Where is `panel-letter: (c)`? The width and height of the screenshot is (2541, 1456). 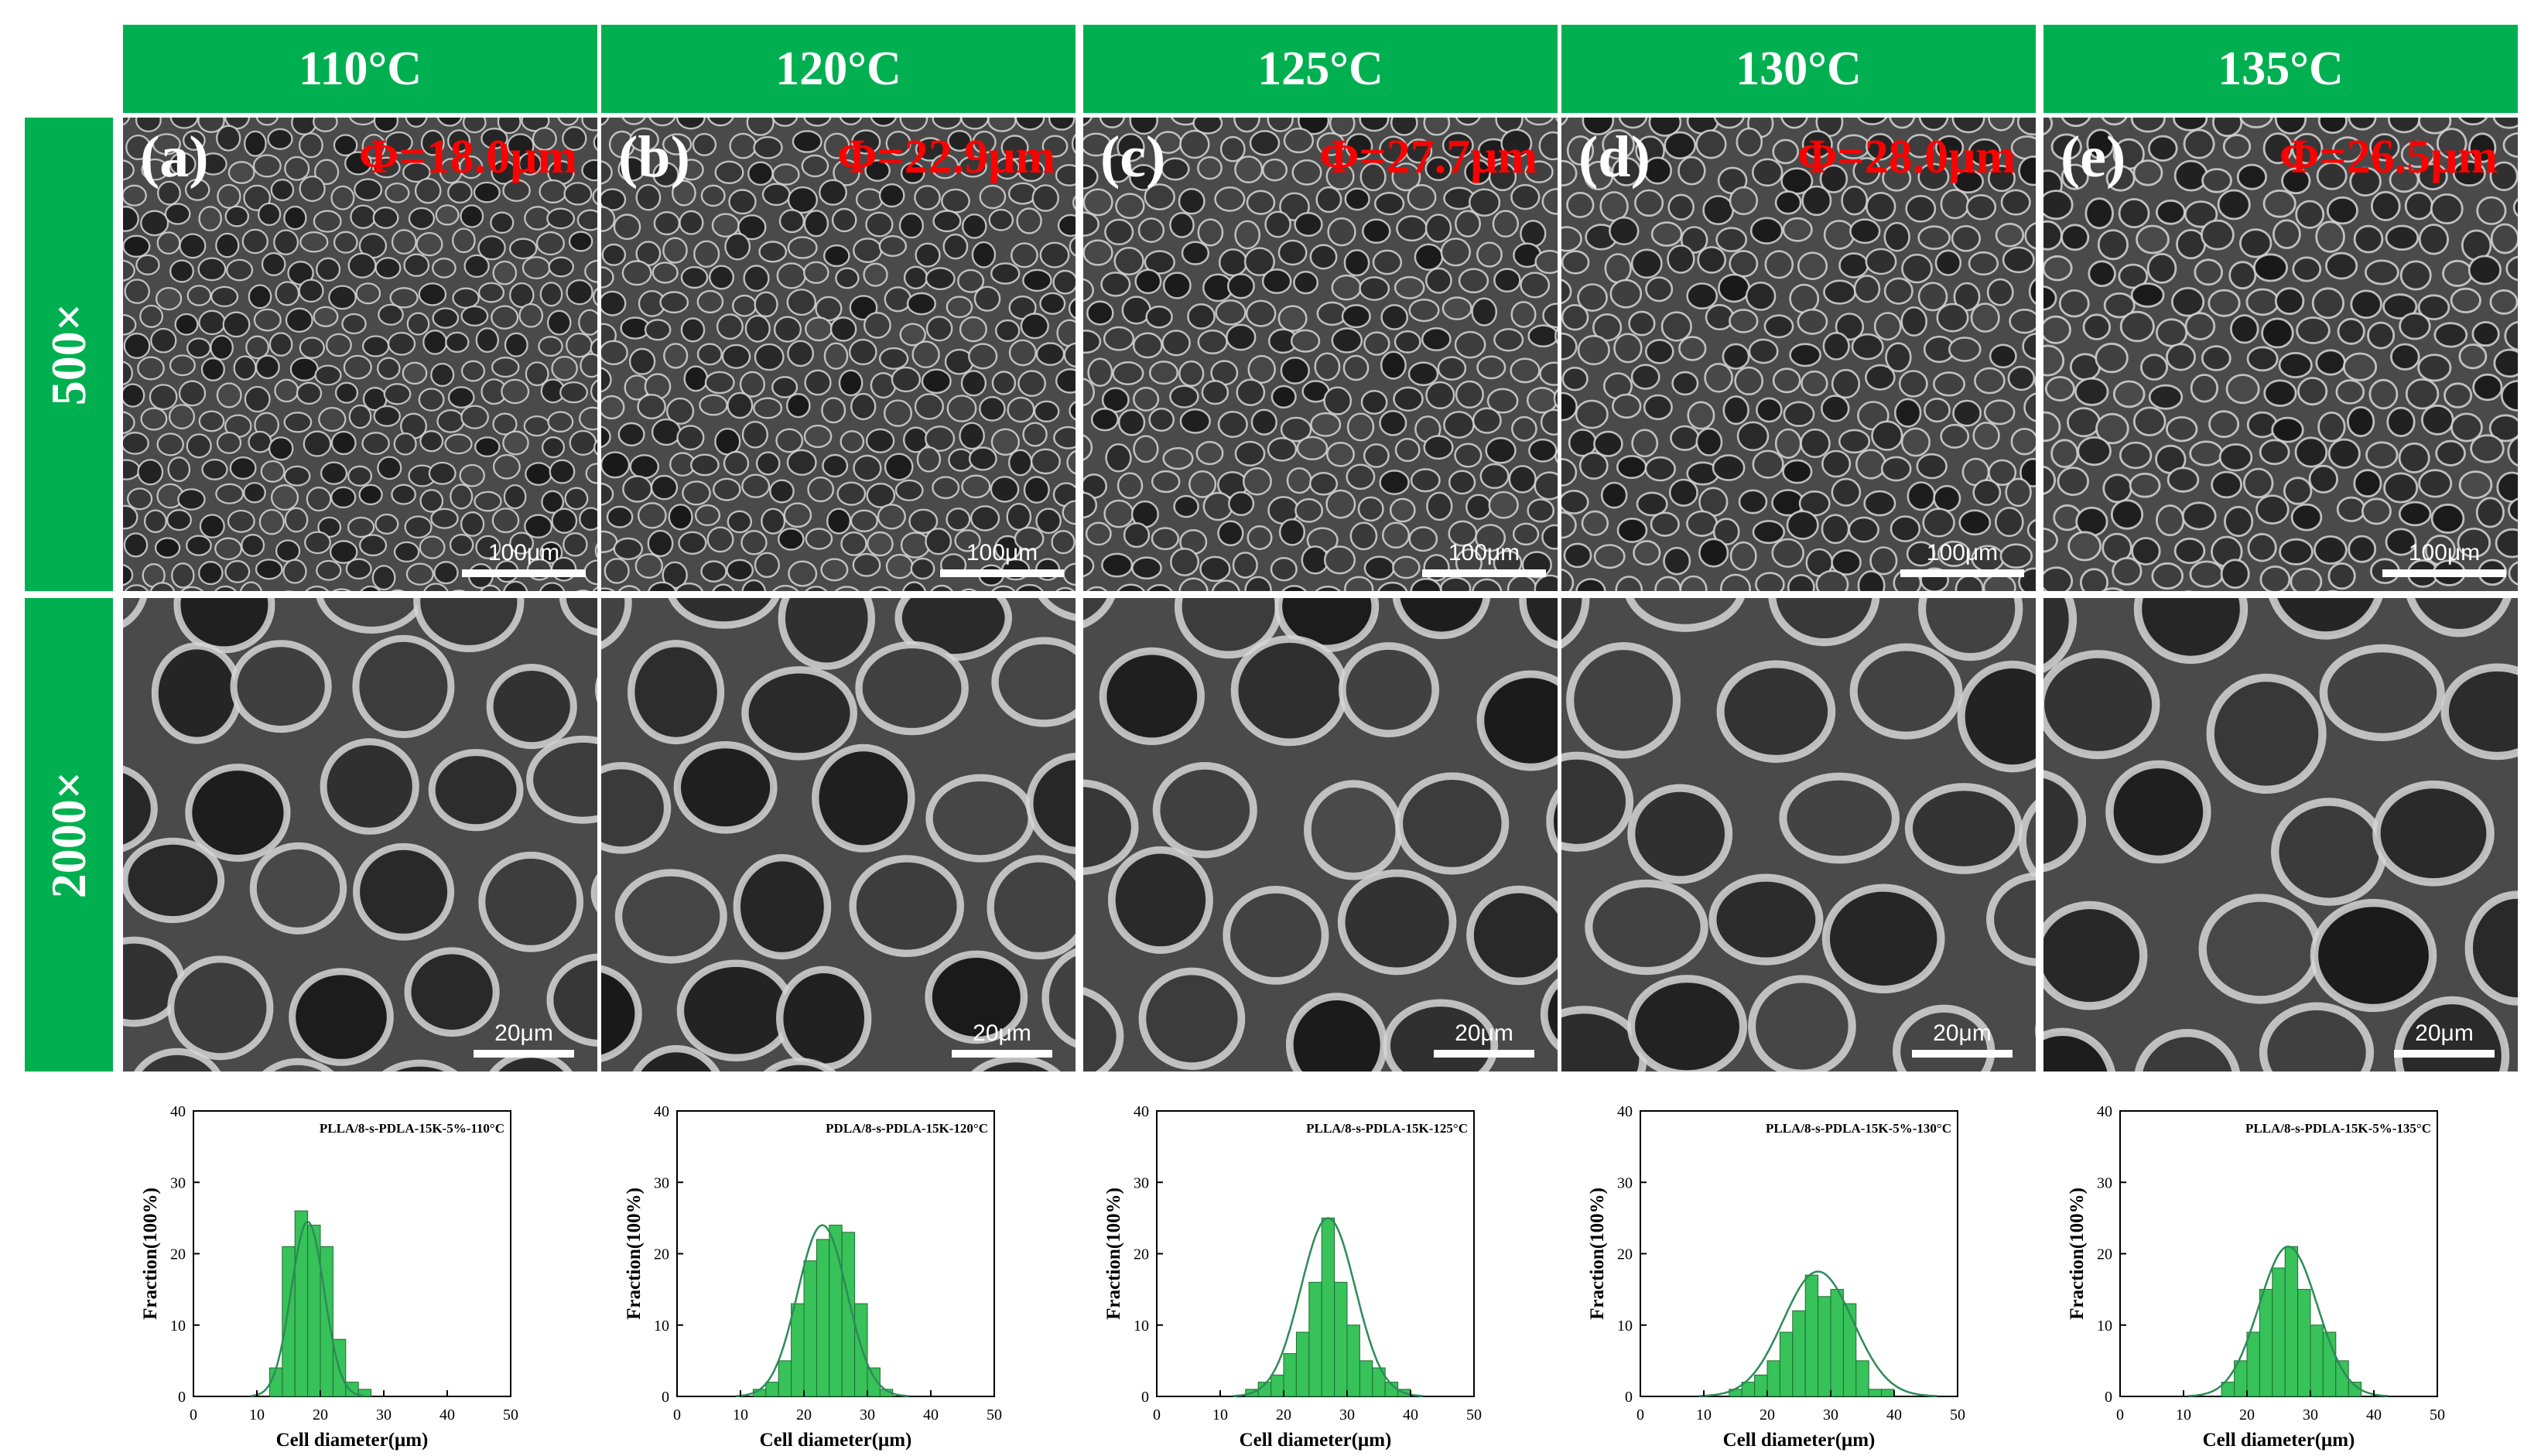
panel-letter: (c) is located at coordinates (1132, 157).